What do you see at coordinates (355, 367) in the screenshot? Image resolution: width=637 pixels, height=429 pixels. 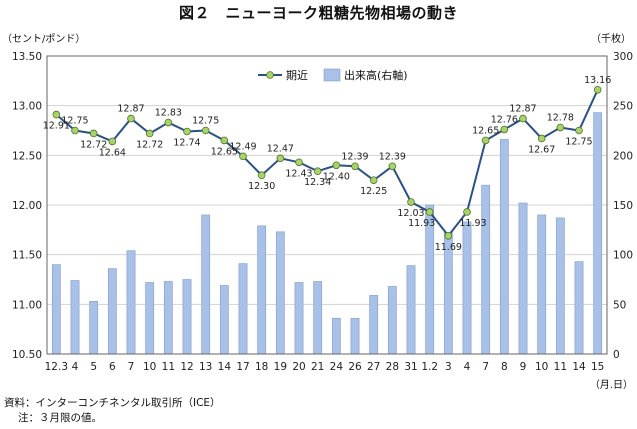 I see `x-tick-label: 26` at bounding box center [355, 367].